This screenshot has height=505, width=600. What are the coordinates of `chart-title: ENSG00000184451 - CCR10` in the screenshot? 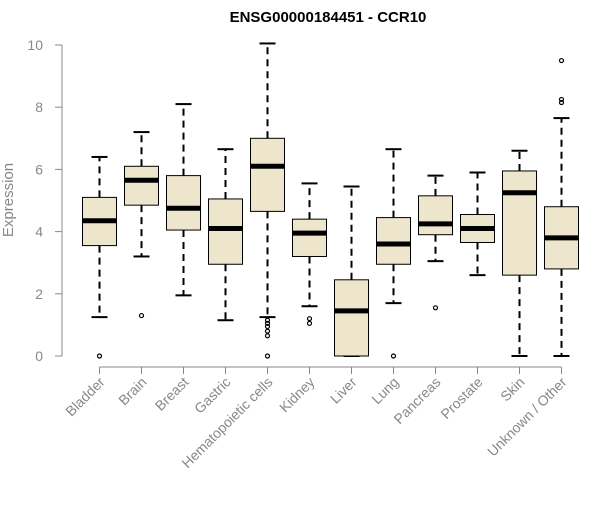 It's located at (328, 17).